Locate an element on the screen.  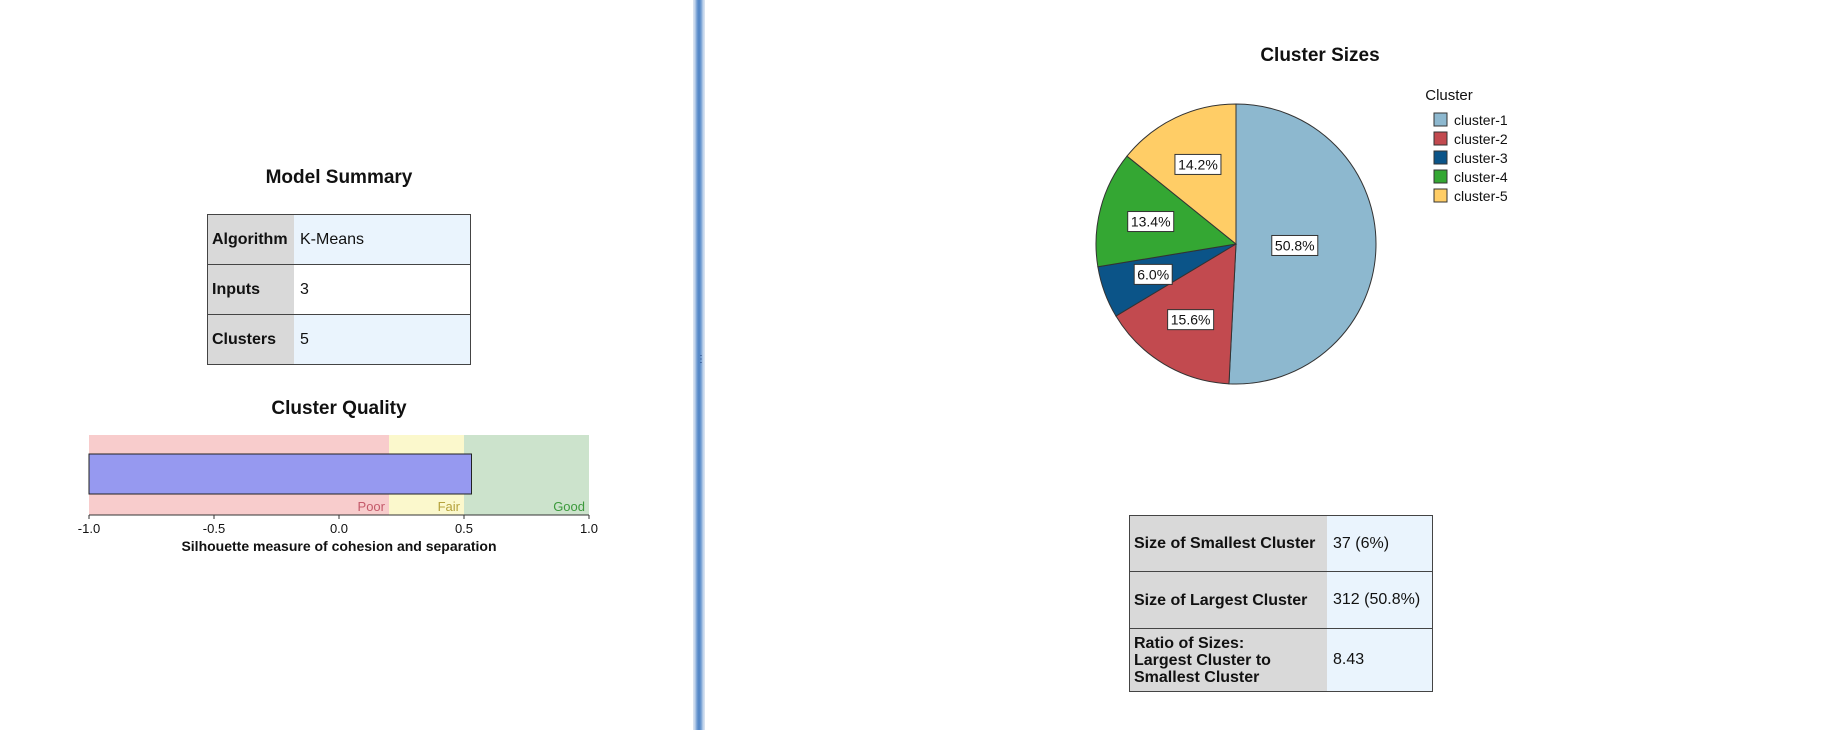
row-label-algorithm: Algorithm is located at coordinates (250, 239).